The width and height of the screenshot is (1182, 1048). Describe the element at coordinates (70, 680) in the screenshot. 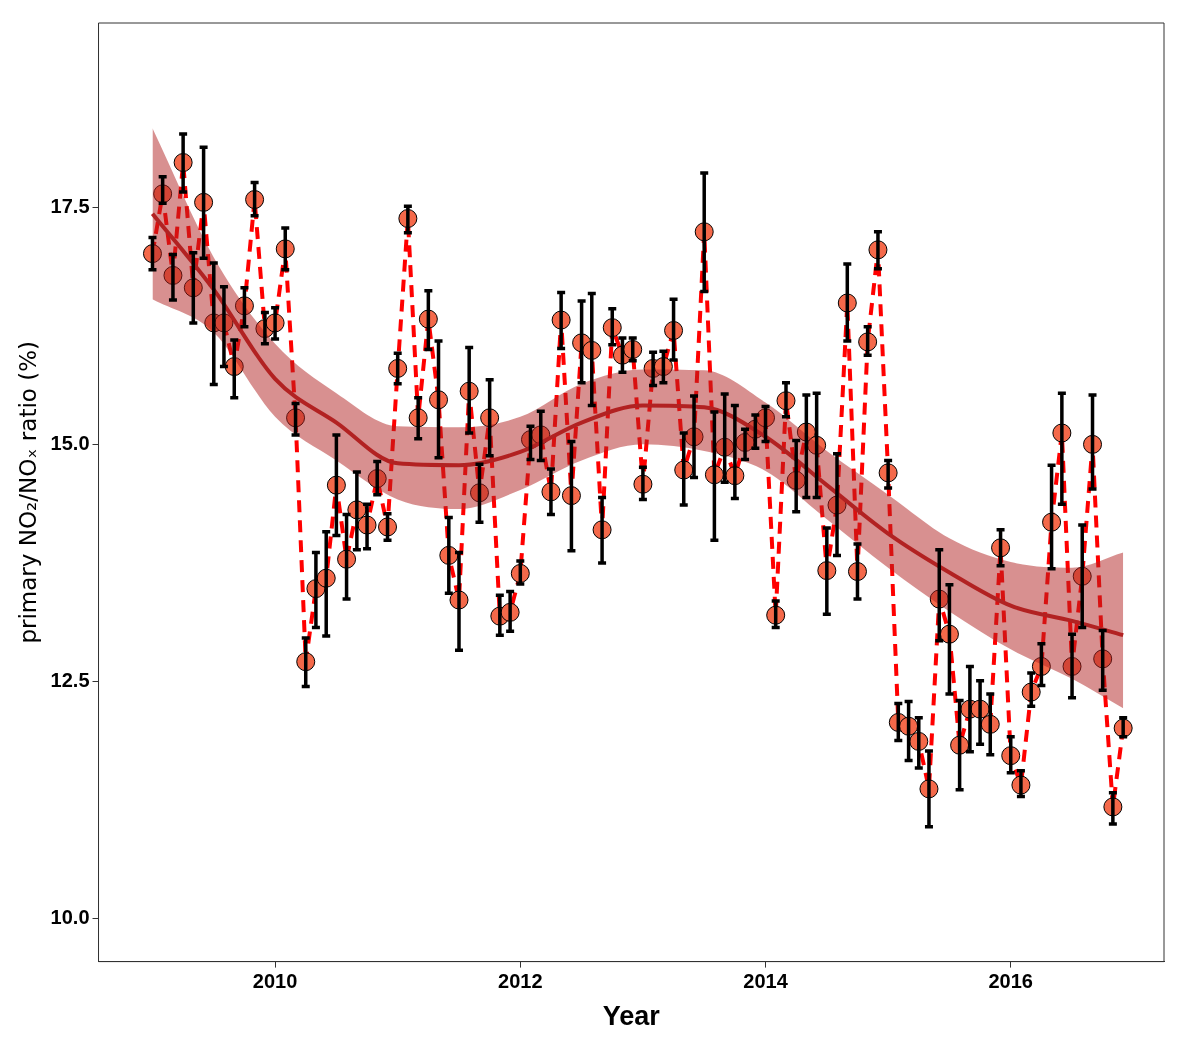

I see `y-tick-label: 12.5` at that location.